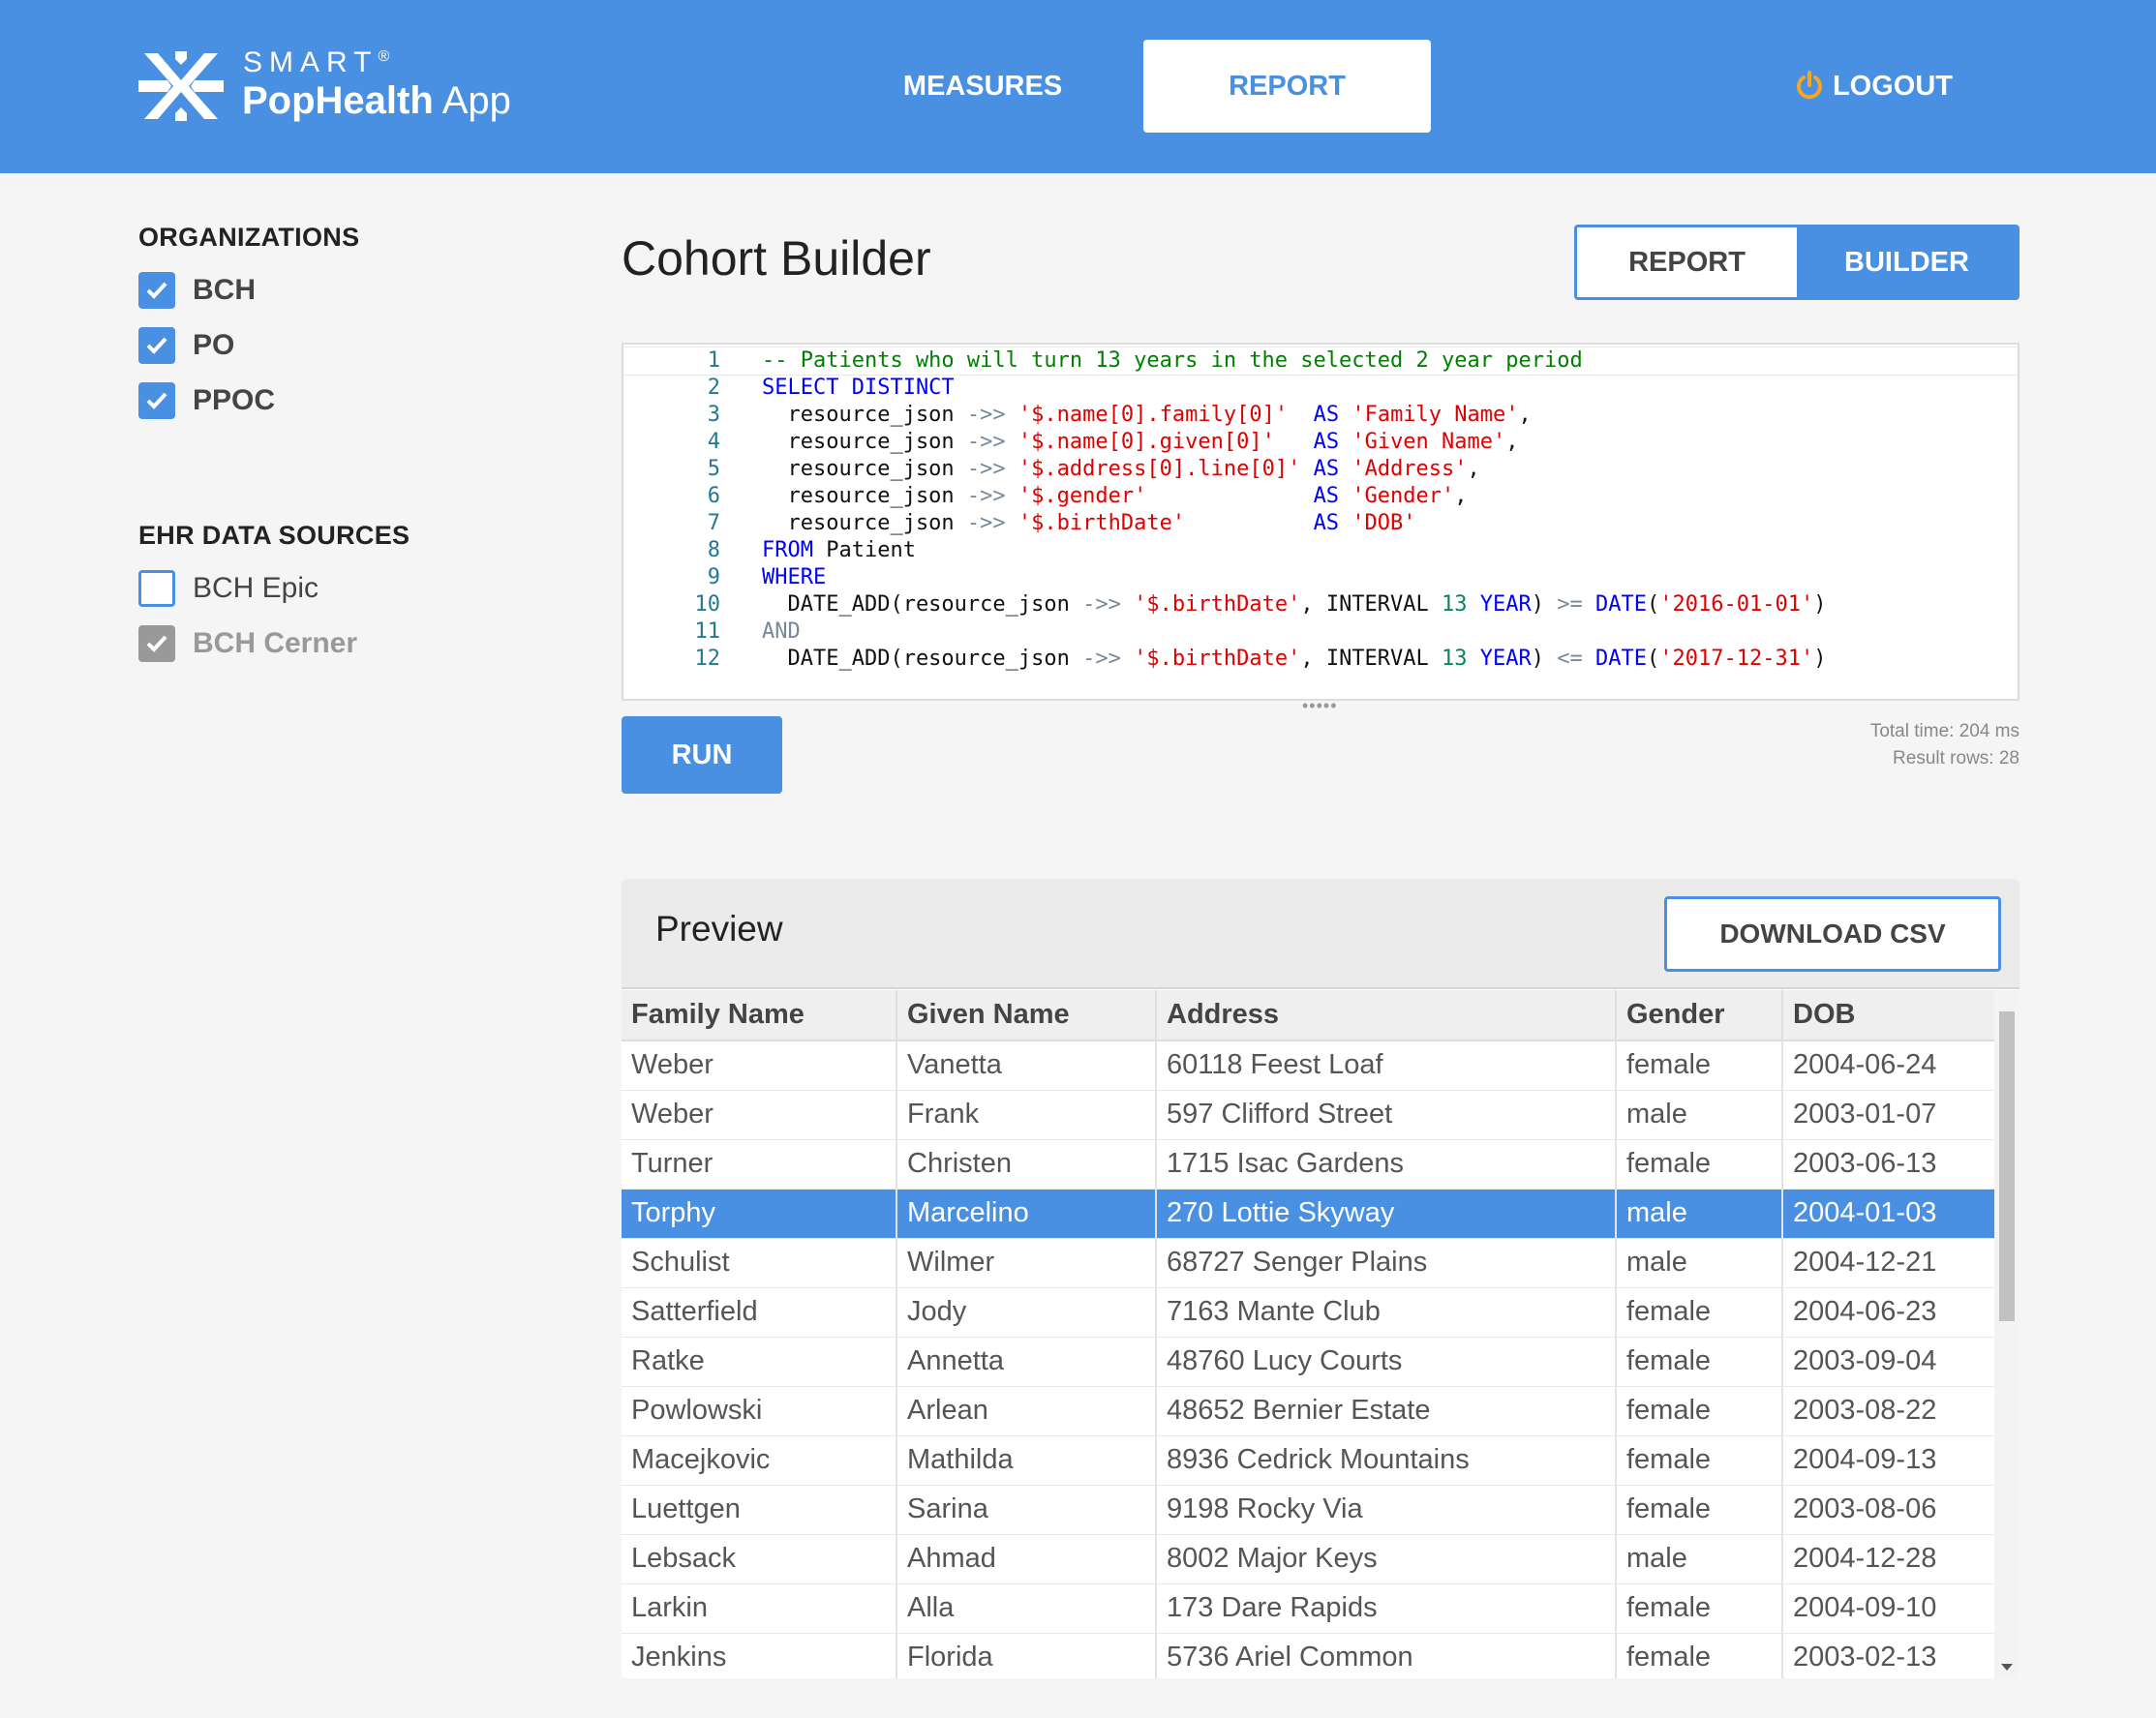 The width and height of the screenshot is (2156, 1718). What do you see at coordinates (714, 577) in the screenshot?
I see `line-number: 9` at bounding box center [714, 577].